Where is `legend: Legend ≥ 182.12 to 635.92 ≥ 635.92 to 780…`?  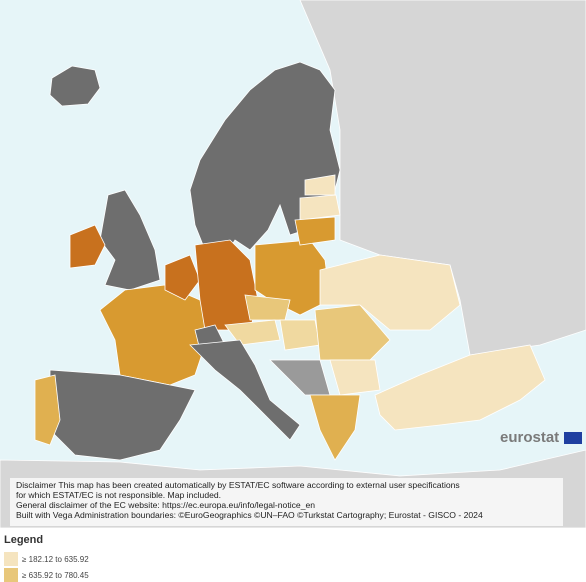
legend: Legend ≥ 182.12 to 635.92 ≥ 635.92 to 780… is located at coordinates (293, 556).